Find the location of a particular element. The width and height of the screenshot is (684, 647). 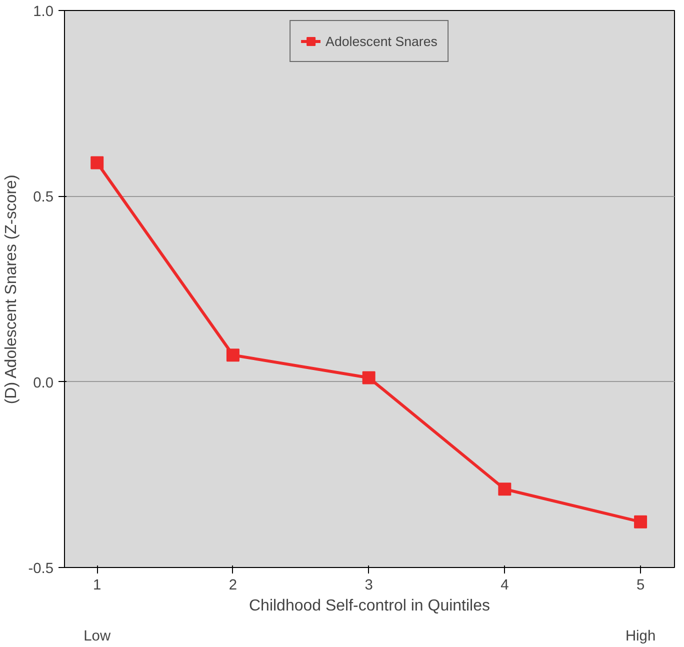

x-tick-label: 1 is located at coordinates (97, 586).